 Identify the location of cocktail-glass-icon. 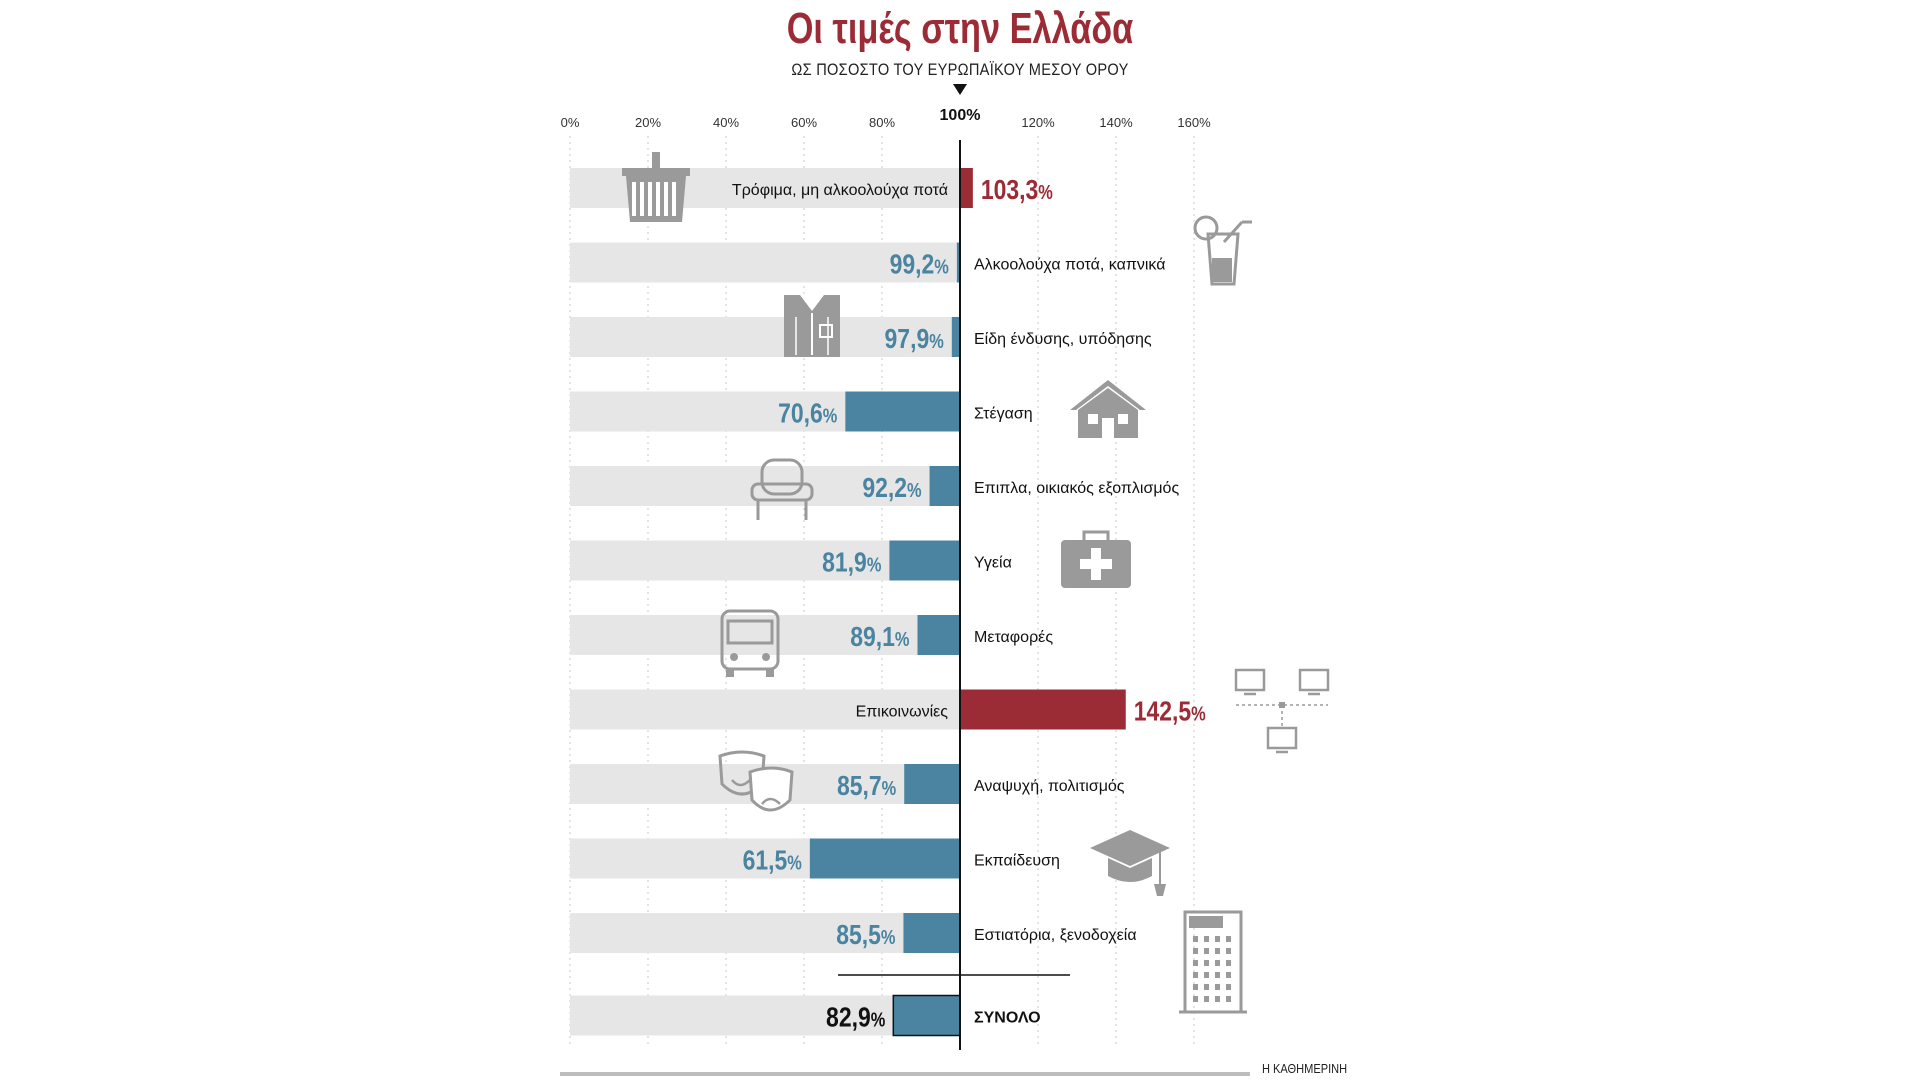
(1222, 250).